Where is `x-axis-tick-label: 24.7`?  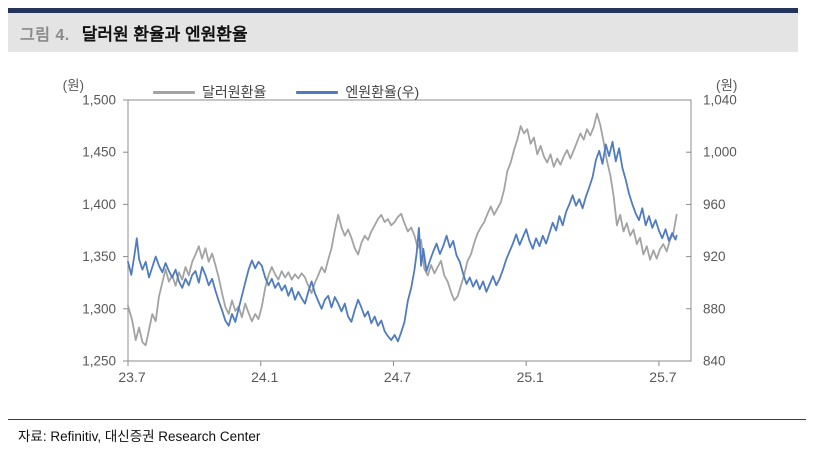 x-axis-tick-label: 24.7 is located at coordinates (397, 377).